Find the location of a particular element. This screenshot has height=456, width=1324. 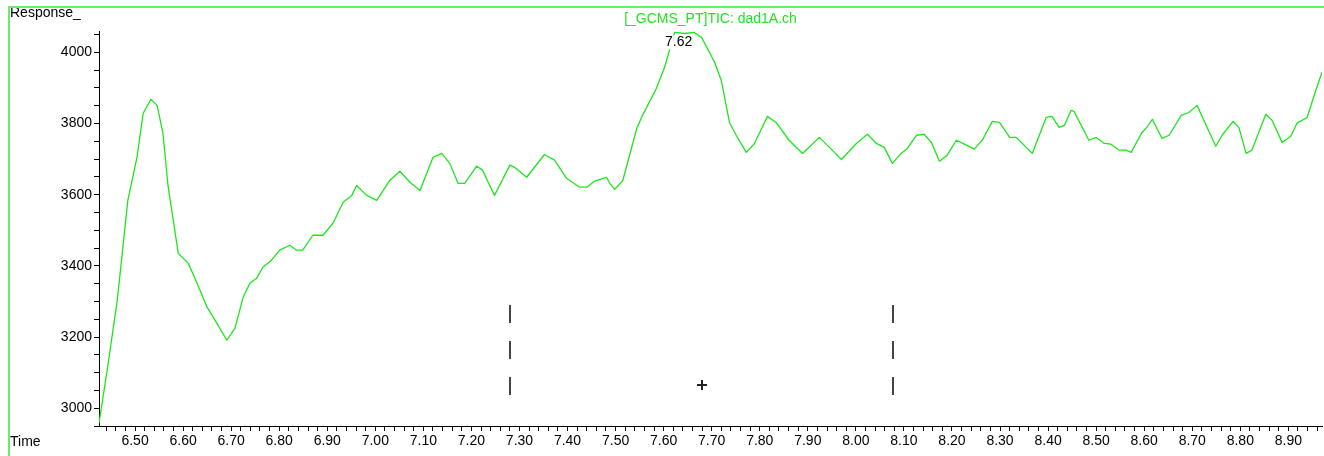

y-tick-label: 3000 is located at coordinates (76, 407).